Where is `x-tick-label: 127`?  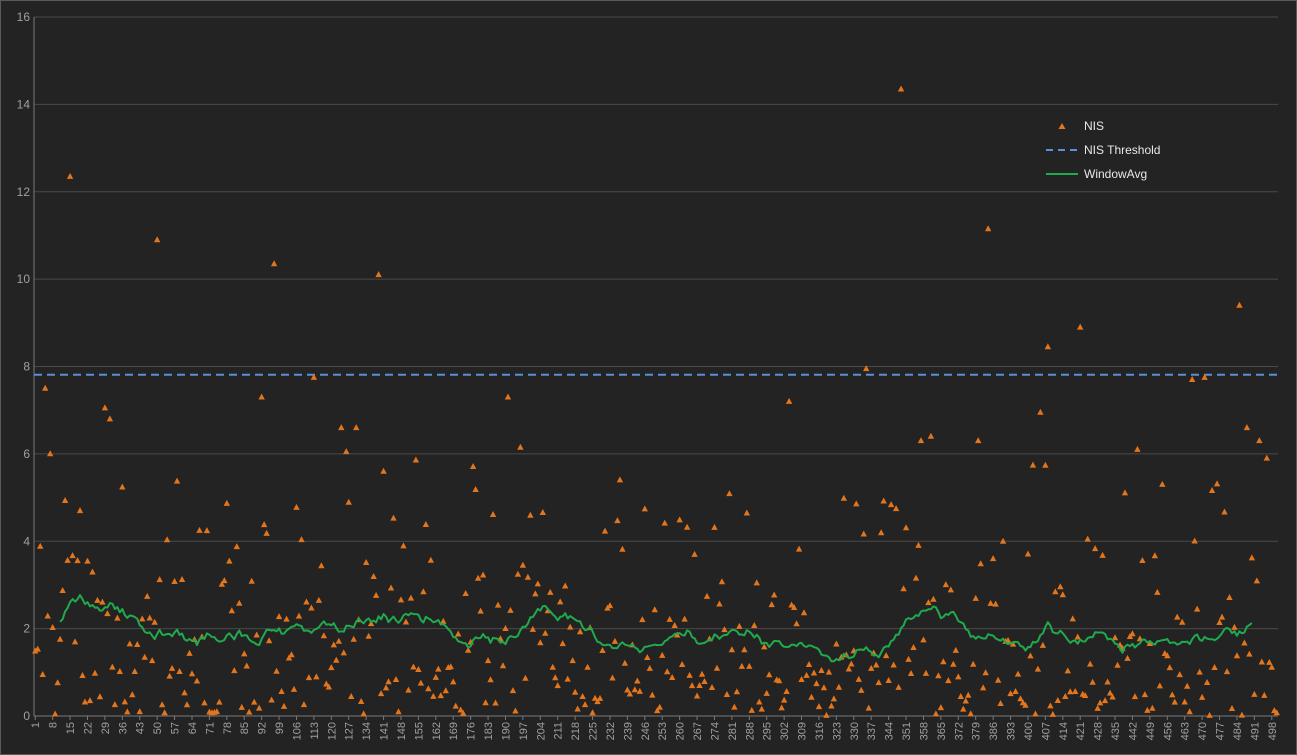 x-tick-label: 127 is located at coordinates (350, 731).